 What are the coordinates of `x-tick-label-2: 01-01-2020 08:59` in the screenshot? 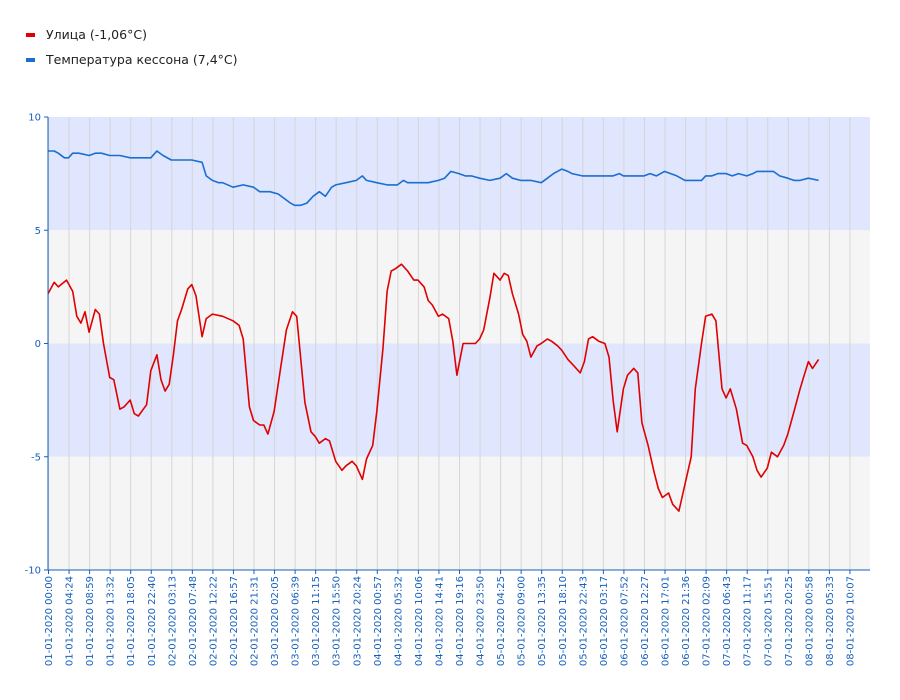 It's located at (90, 621).